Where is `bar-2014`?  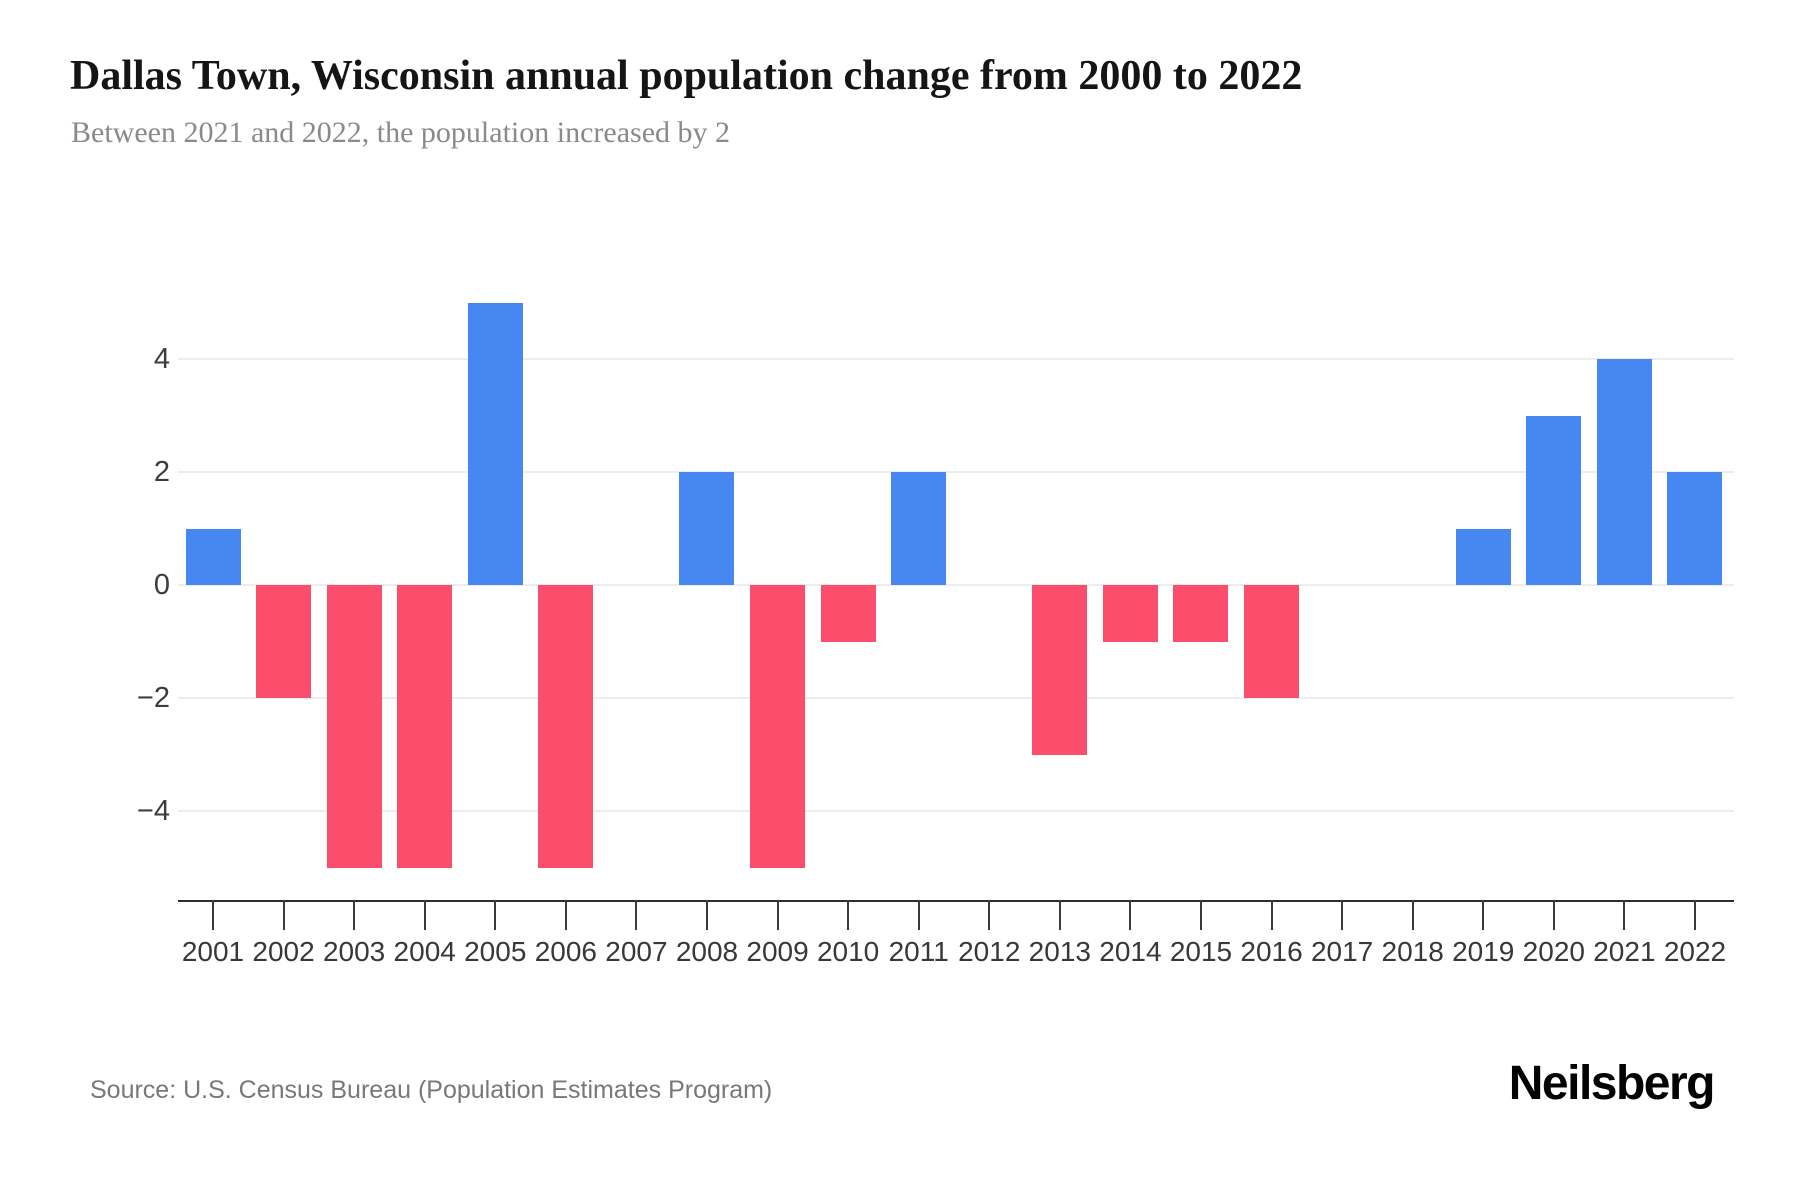
bar-2014 is located at coordinates (1130, 613).